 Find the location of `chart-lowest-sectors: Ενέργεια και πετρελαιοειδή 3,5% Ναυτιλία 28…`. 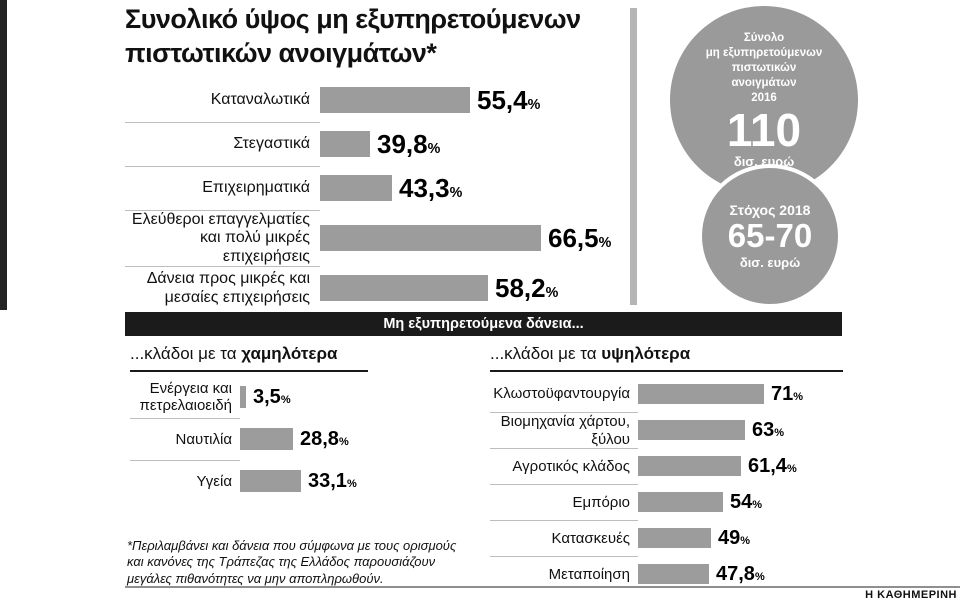

chart-lowest-sectors: Ενέργεια και πετρελαιοειδή 3,5% Ναυτιλία 28… is located at coordinates (249, 439).